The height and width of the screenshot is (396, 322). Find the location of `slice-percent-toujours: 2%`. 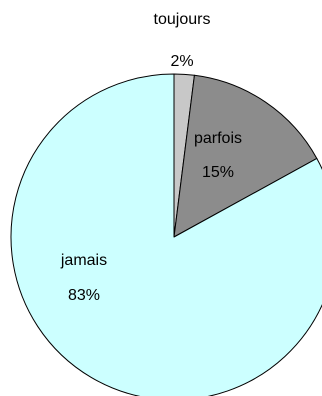

slice-percent-toujours: 2% is located at coordinates (181, 61).